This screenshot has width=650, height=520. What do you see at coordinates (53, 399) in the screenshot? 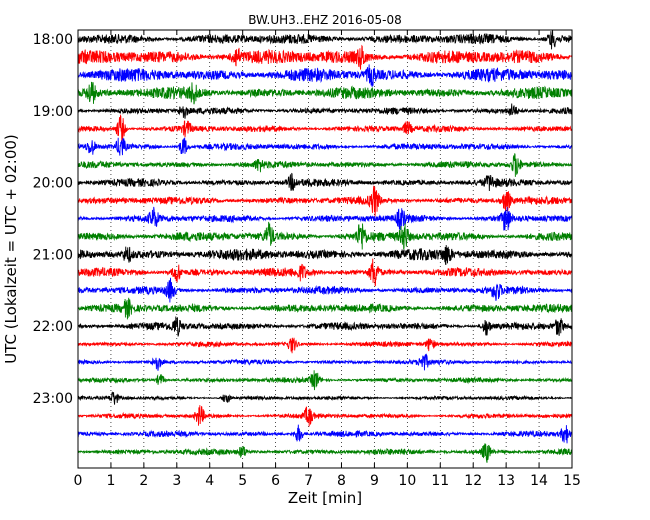
I see `y-tick-label: 23:00` at bounding box center [53, 399].